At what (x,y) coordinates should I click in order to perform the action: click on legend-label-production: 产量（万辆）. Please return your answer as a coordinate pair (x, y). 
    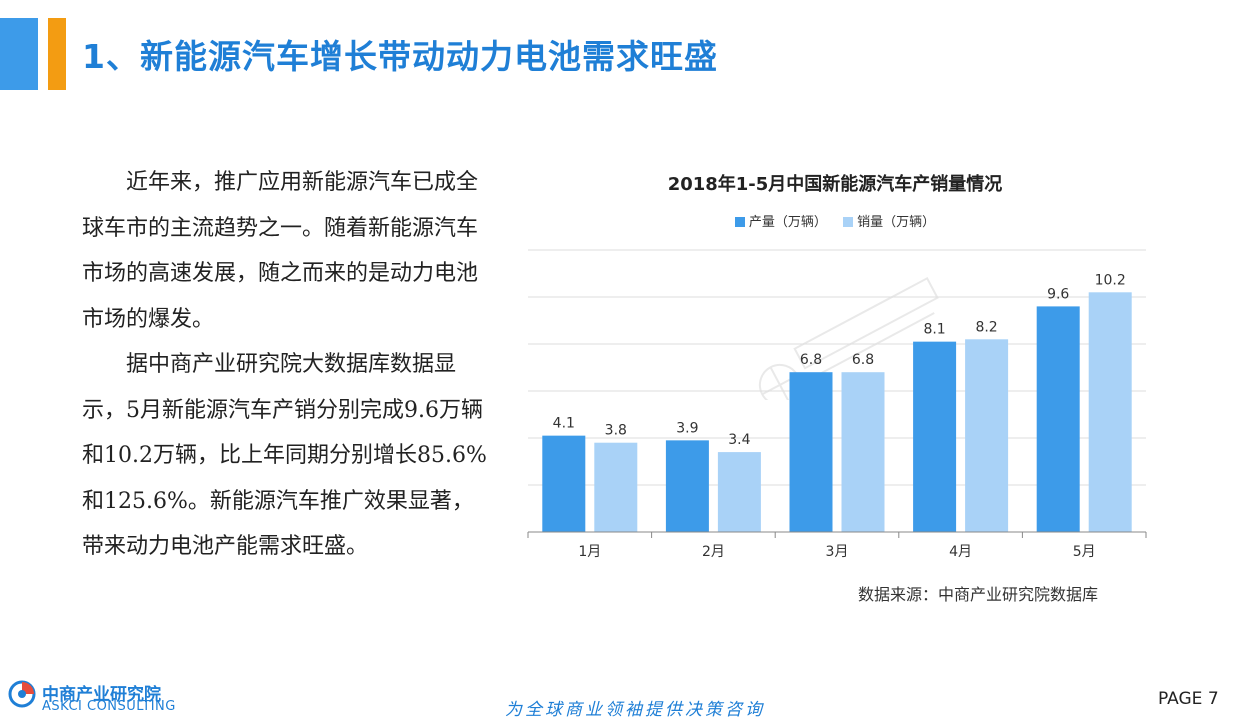
    Looking at the image, I should click on (787, 222).